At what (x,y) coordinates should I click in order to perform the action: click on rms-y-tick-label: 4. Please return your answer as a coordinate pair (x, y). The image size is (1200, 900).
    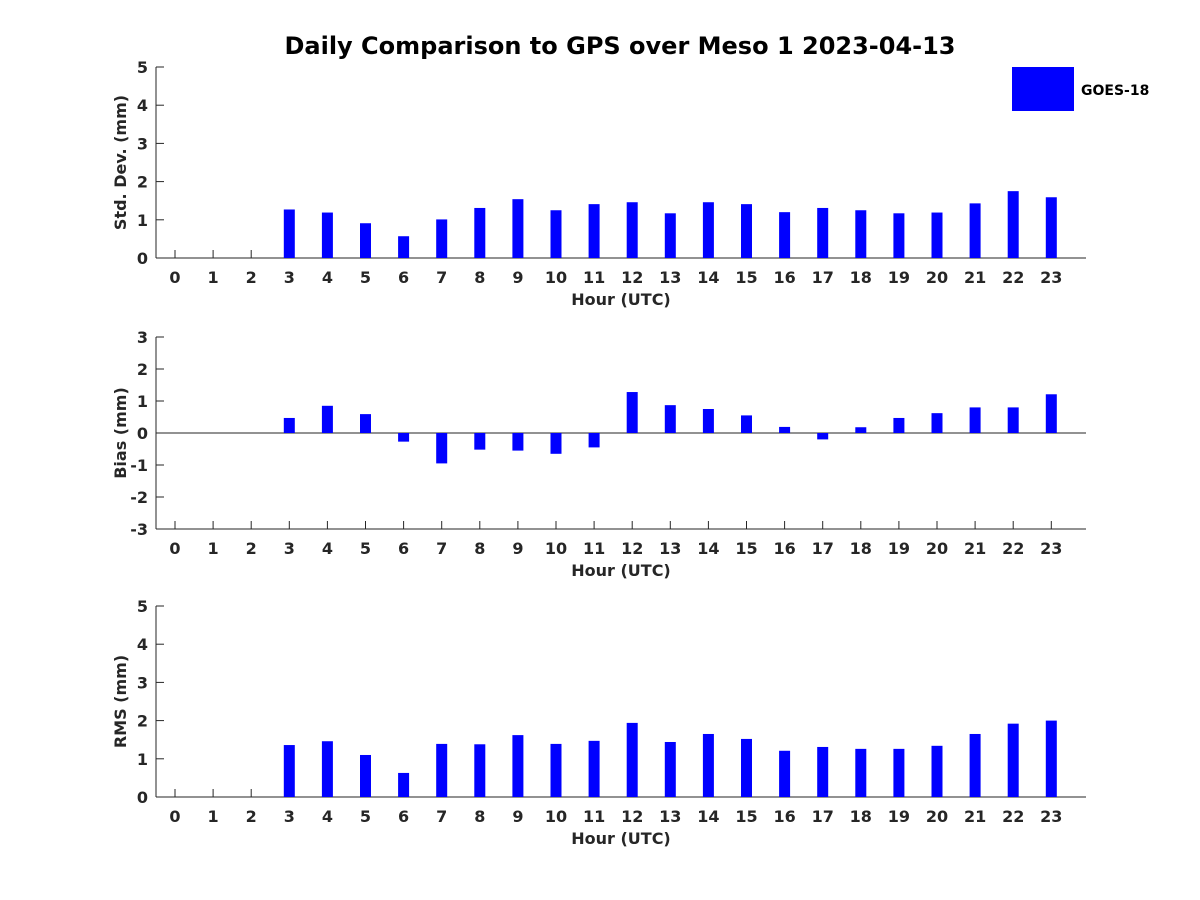
    Looking at the image, I should click on (142, 644).